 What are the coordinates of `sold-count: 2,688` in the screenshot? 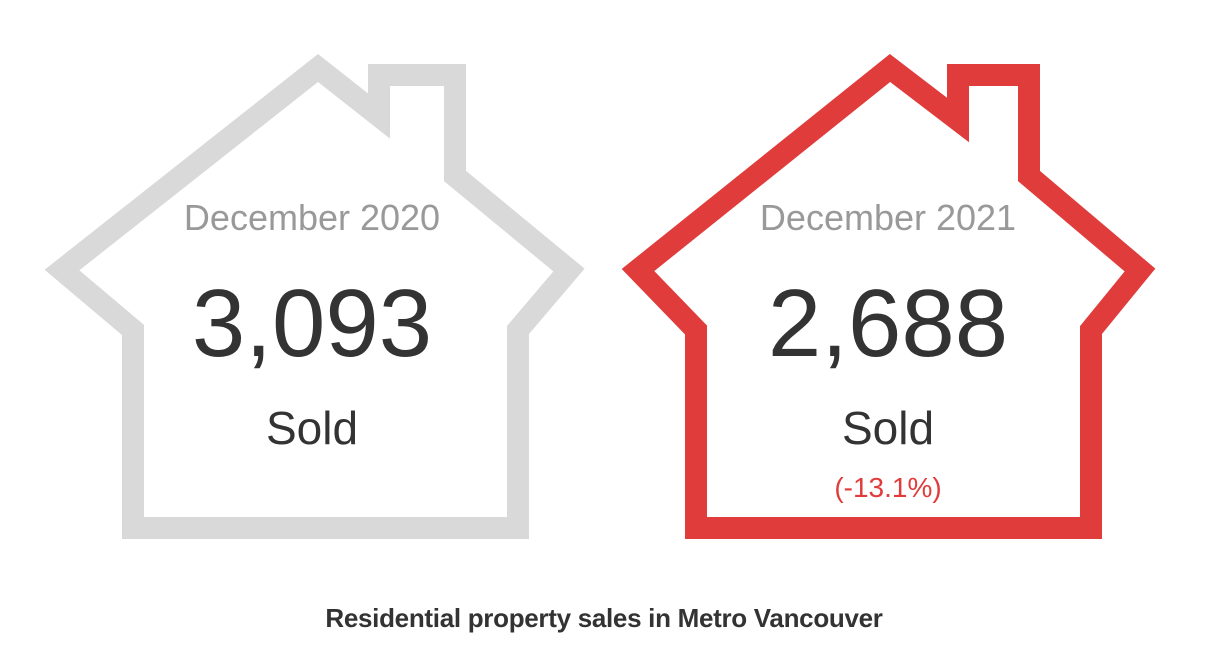 It's located at (888, 323).